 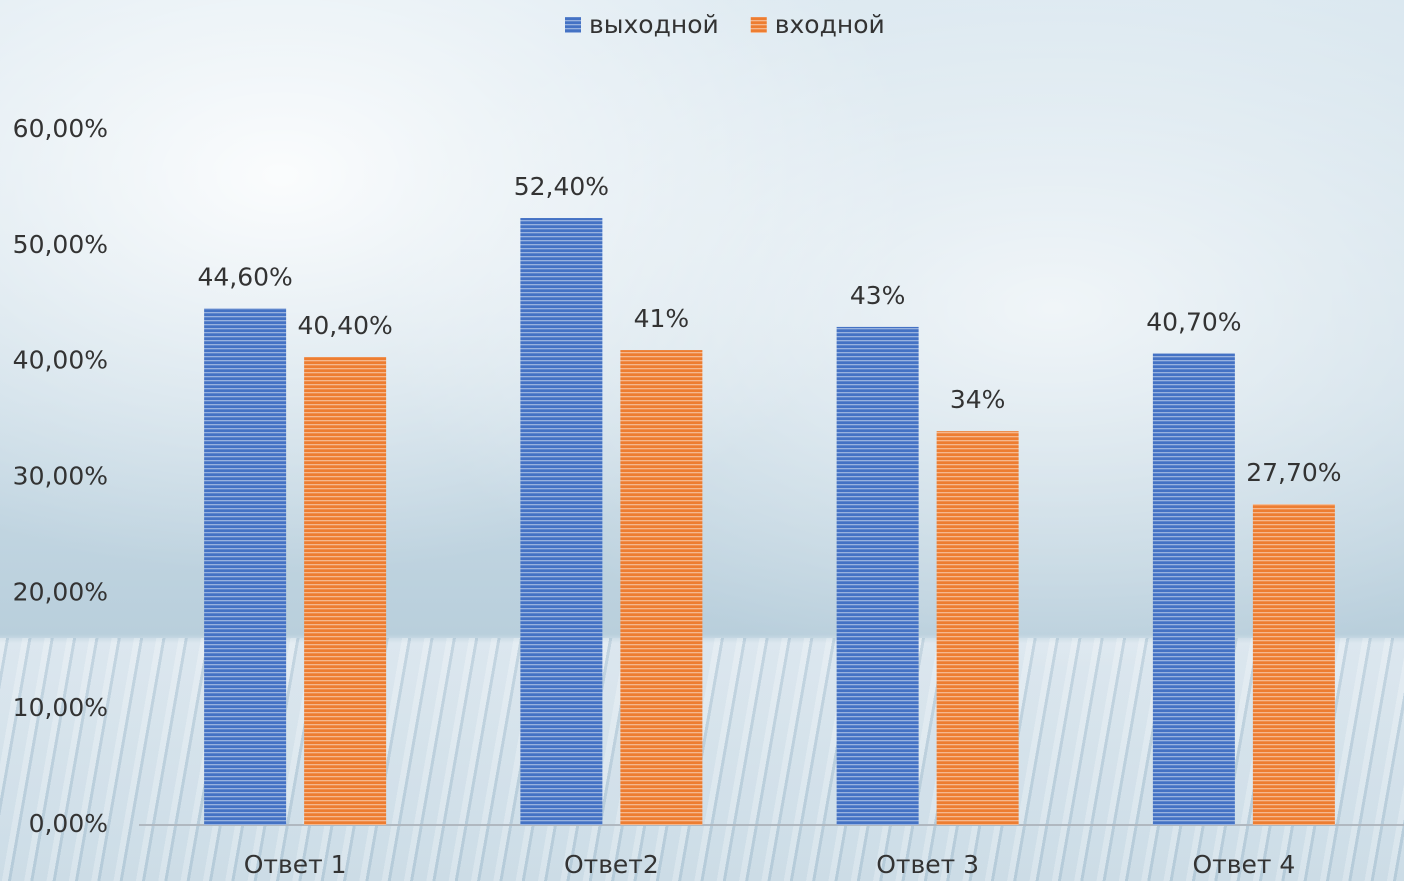 What do you see at coordinates (654, 24) in the screenshot?
I see `legend-label: выходной` at bounding box center [654, 24].